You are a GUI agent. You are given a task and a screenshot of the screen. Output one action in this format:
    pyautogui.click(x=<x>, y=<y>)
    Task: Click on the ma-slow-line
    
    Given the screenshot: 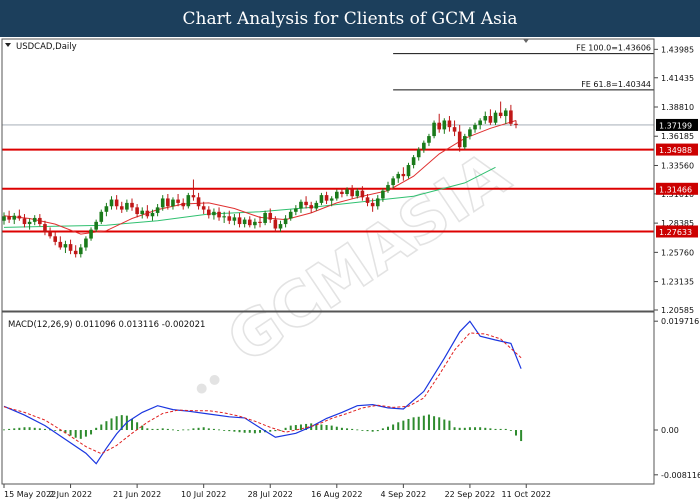 What is the action you would take?
    pyautogui.click(x=249, y=197)
    